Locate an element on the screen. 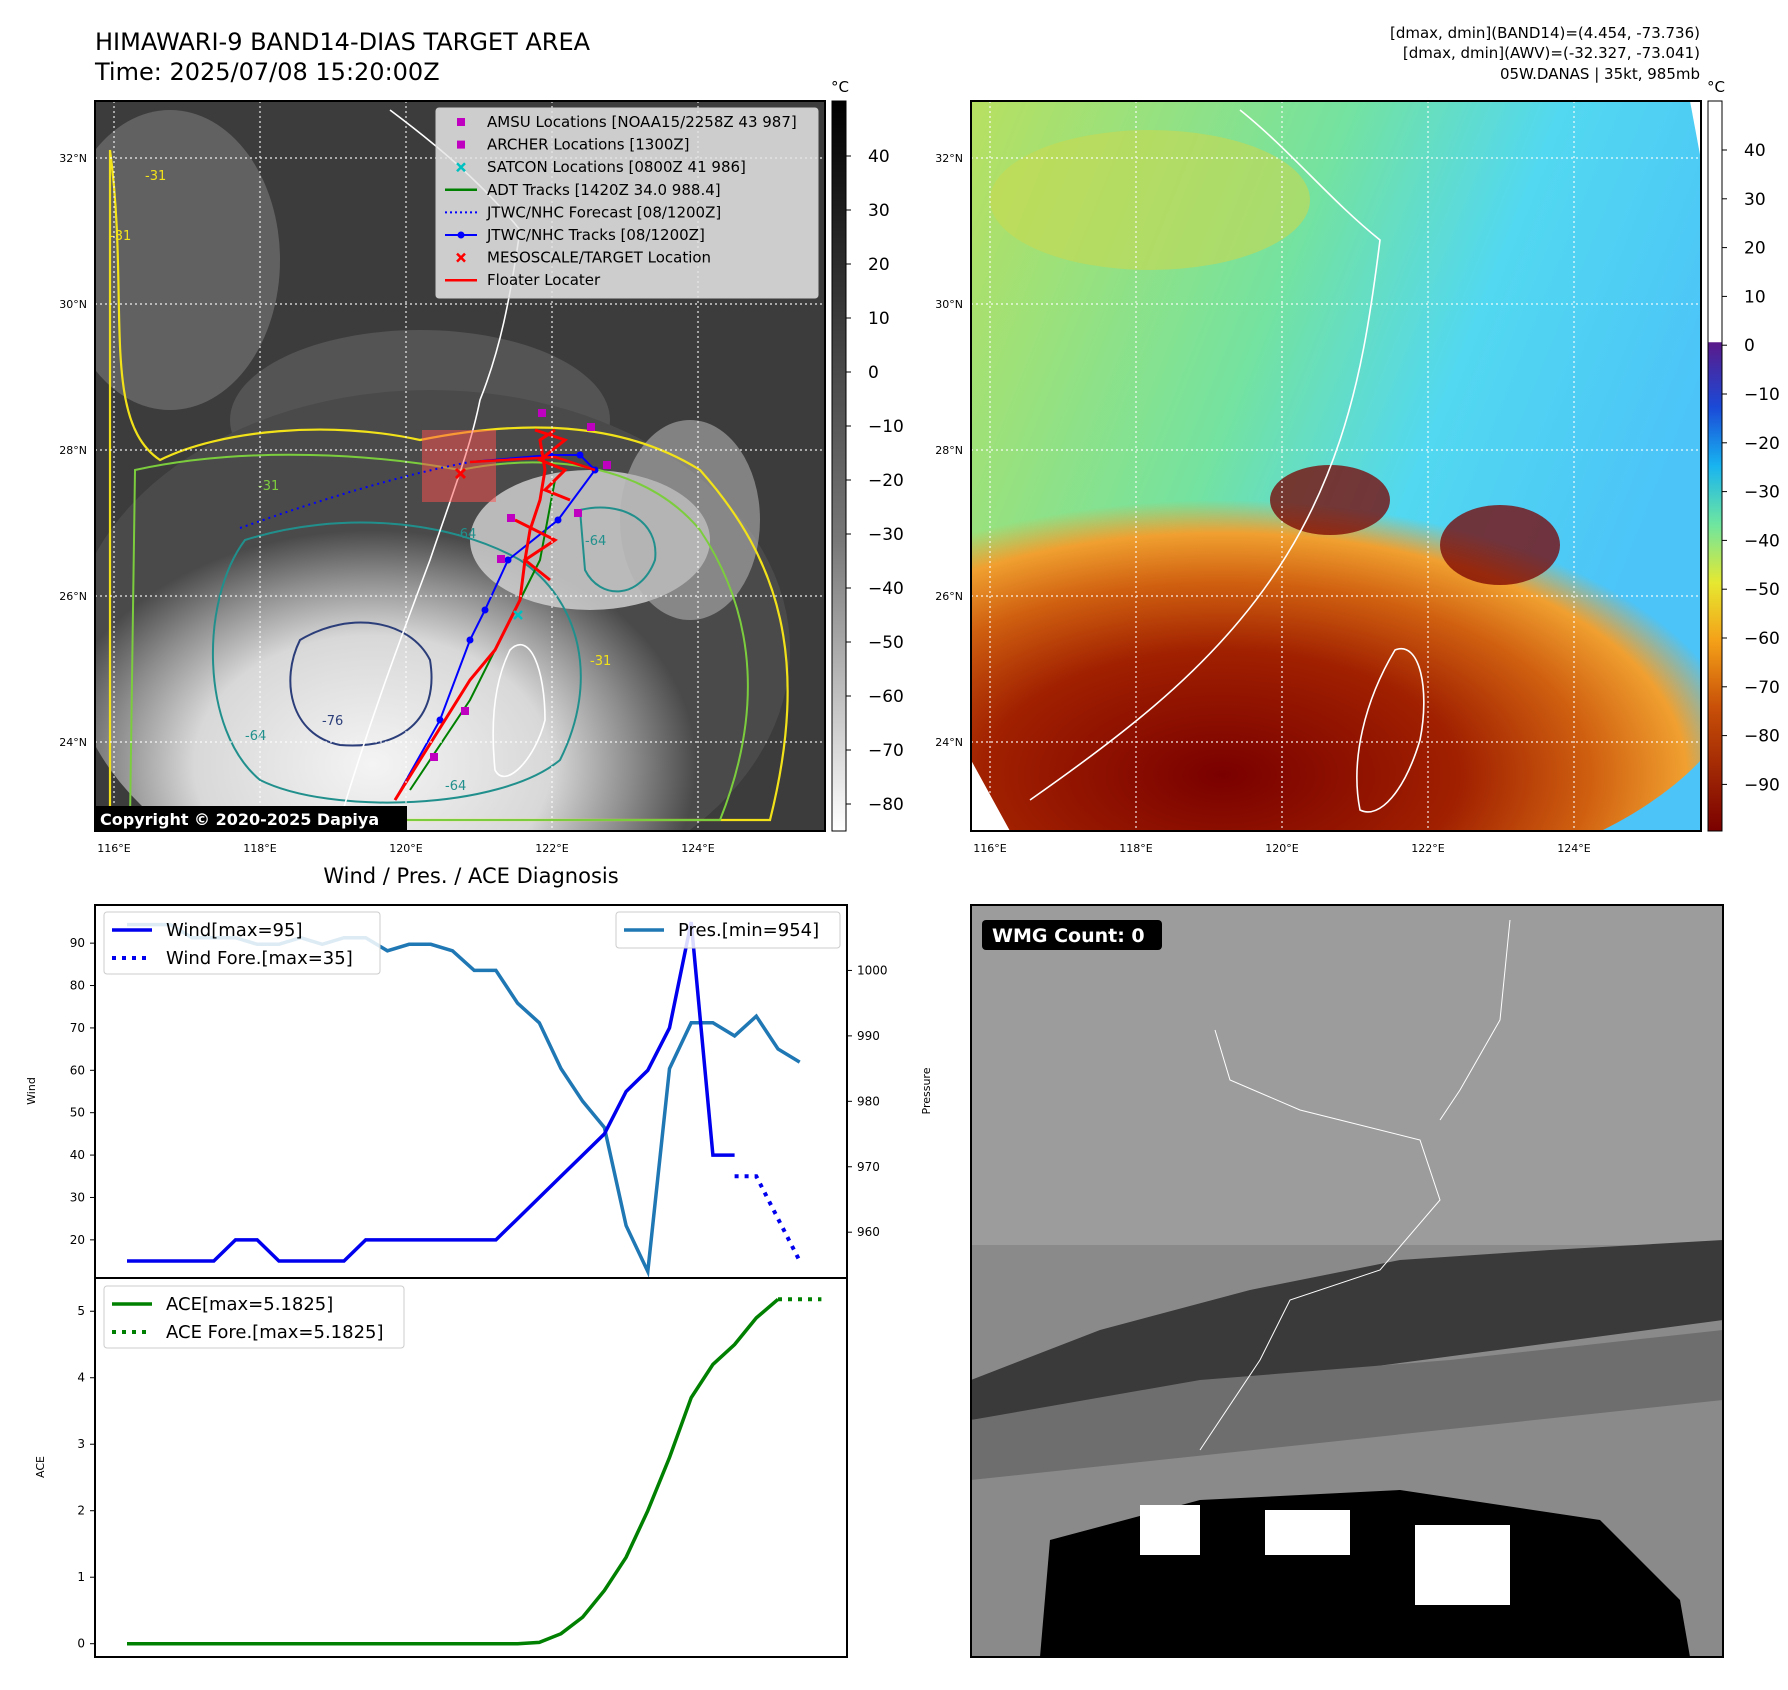  lon-label: 120°E is located at coordinates (405, 848).